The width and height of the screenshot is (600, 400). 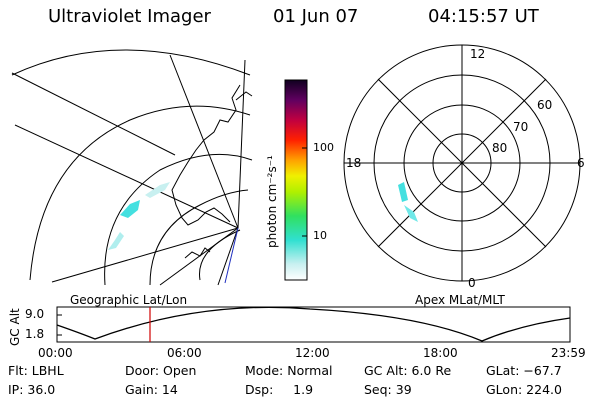 What do you see at coordinates (304, 192) in the screenshot?
I see `colorbar-ticks` at bounding box center [304, 192].